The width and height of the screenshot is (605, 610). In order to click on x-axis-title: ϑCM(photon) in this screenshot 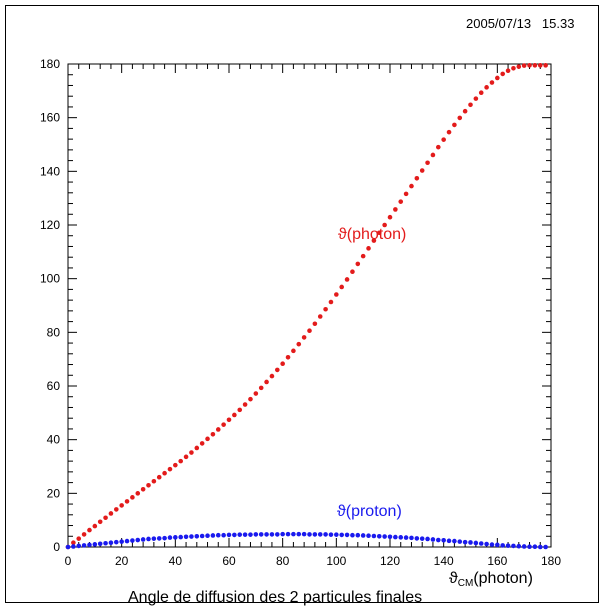, I will do `click(491, 579)`.